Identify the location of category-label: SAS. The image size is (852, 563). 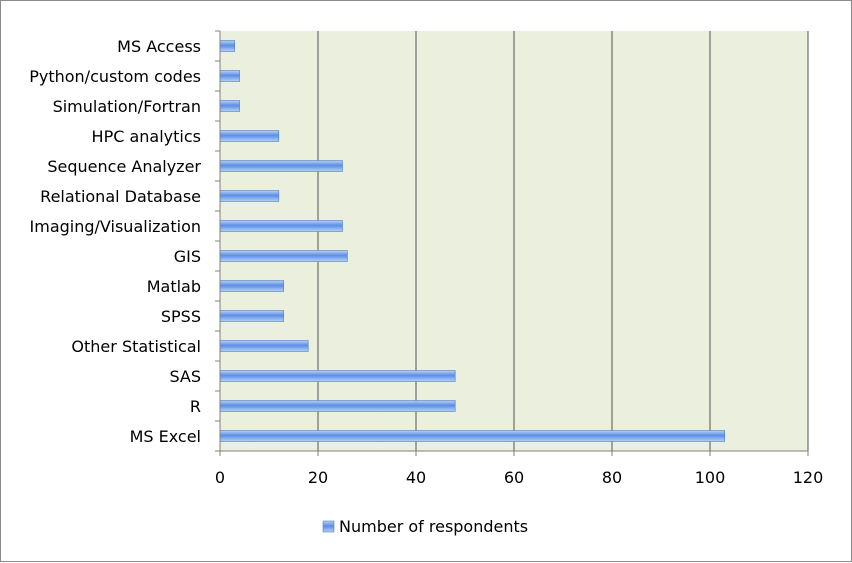
(185, 376).